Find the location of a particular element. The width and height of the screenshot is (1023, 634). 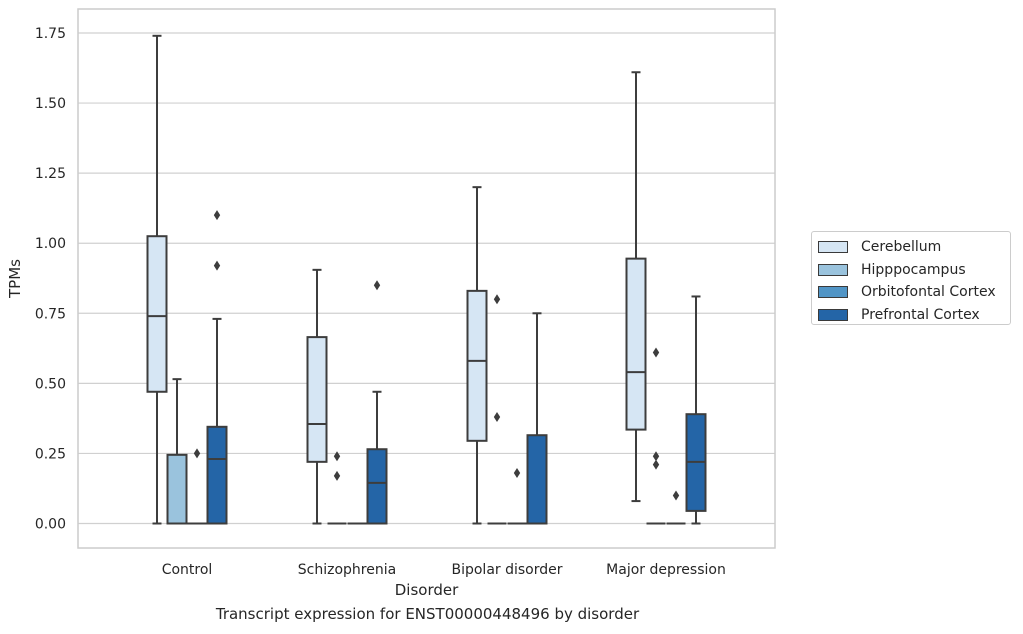

legend-label: Orbitofontal Cortex is located at coordinates (928, 292).